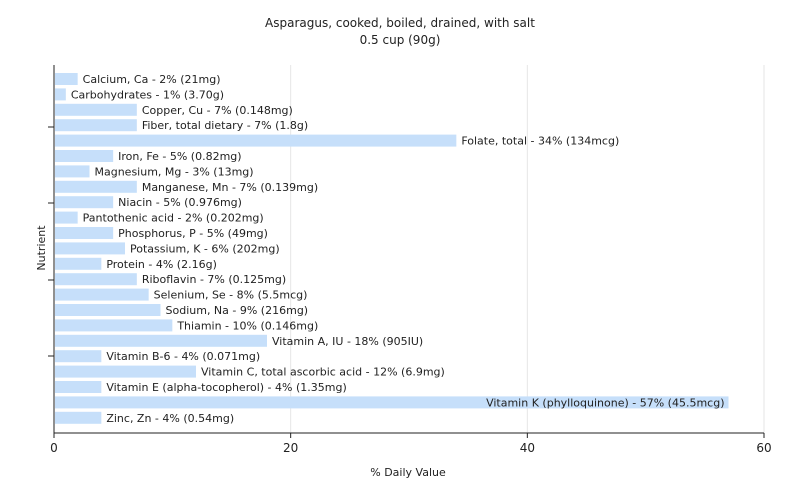 The image size is (800, 500). I want to click on bar-label: Calcium, Ca - 2% (21mg), so click(152, 79).